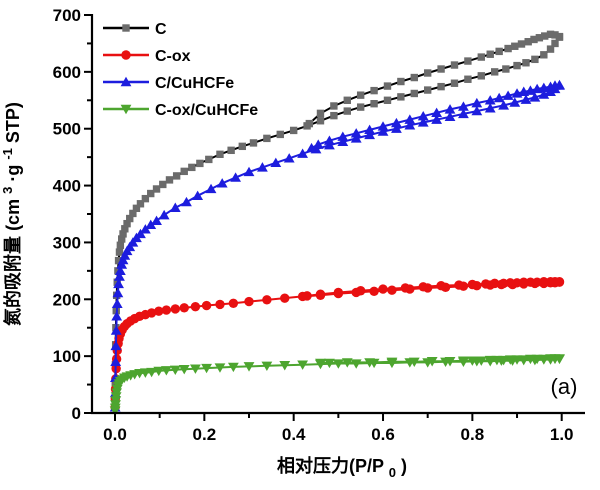 Image resolution: width=600 pixels, height=490 pixels. I want to click on y-axis-title-superscript: 3, so click(7, 190).